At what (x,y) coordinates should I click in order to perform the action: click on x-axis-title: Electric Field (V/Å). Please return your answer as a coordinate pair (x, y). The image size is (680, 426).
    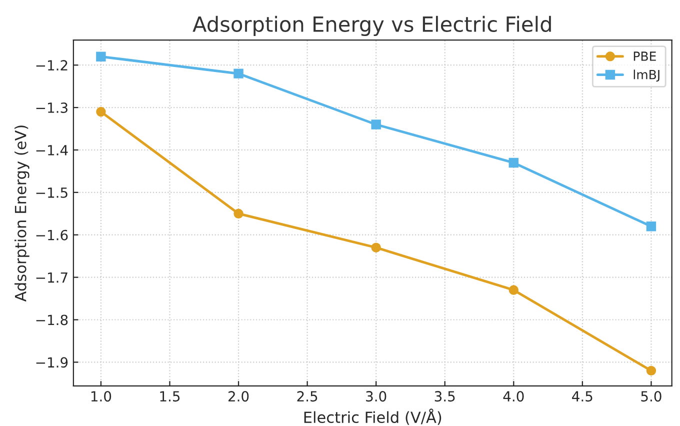
    Looking at the image, I should click on (373, 416).